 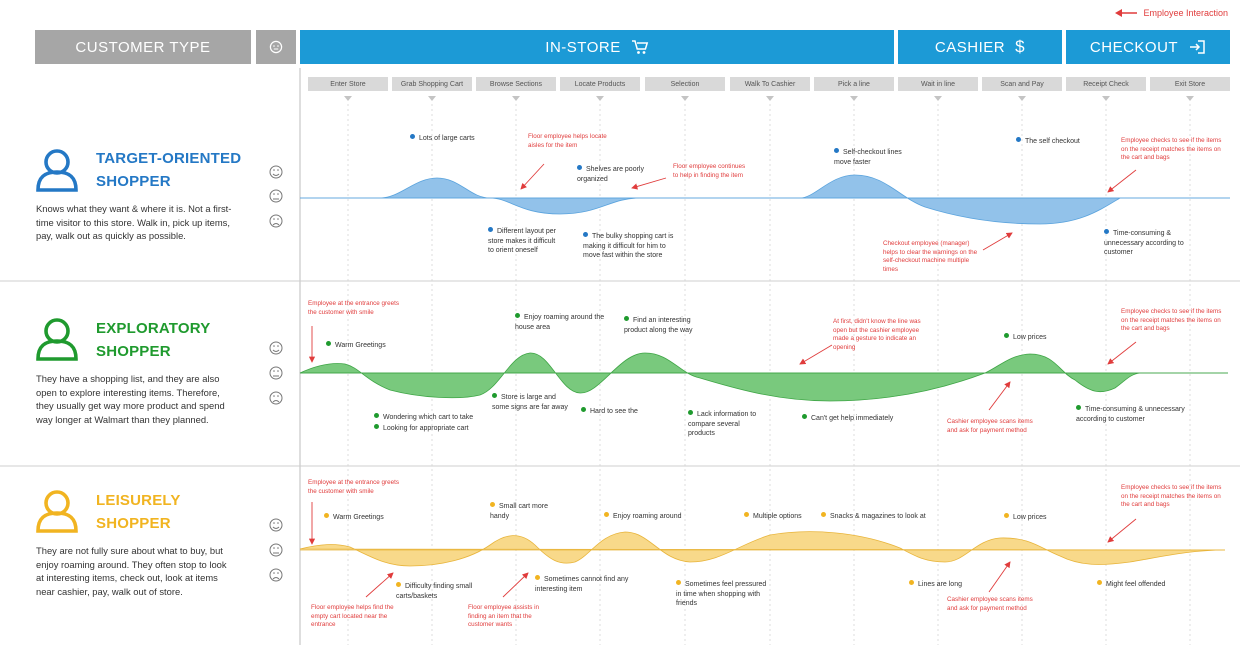 What do you see at coordinates (57, 170) in the screenshot?
I see `persona-icon-target` at bounding box center [57, 170].